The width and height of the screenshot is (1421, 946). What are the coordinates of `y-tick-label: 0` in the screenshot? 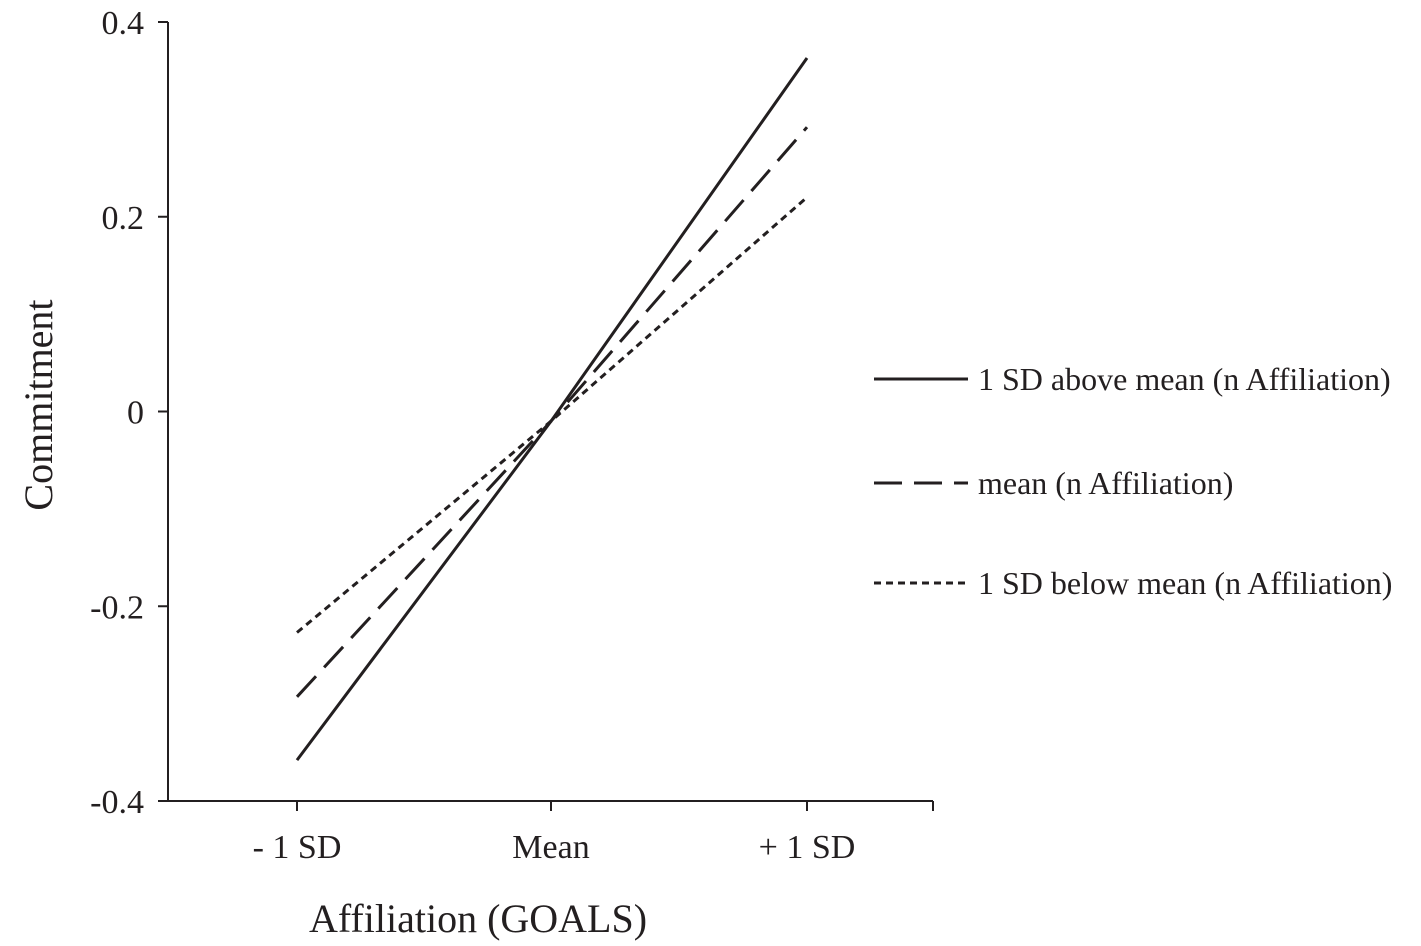 It's located at (135, 413).